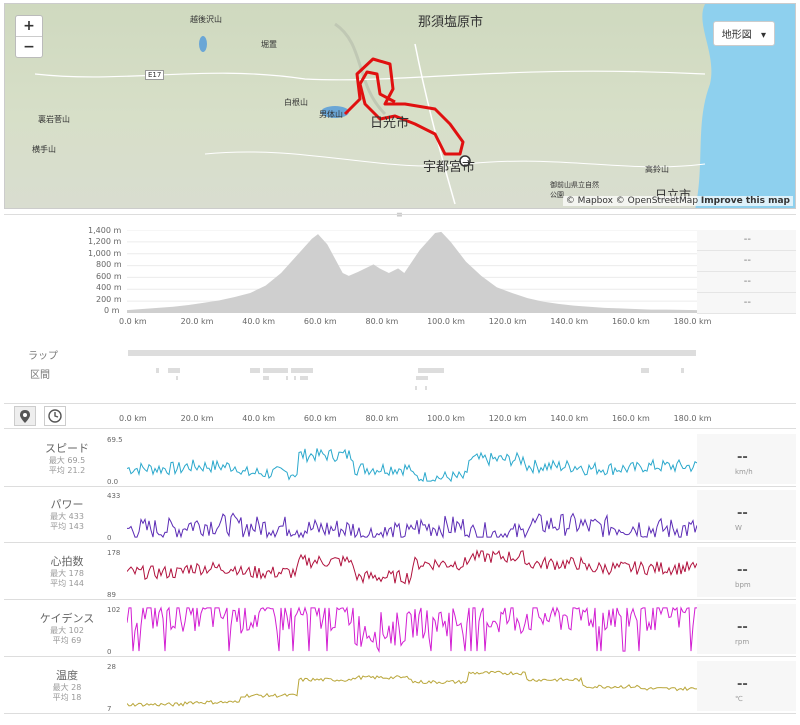  What do you see at coordinates (67, 573) in the screenshot?
I see `metric-max: 最大 178` at bounding box center [67, 573].